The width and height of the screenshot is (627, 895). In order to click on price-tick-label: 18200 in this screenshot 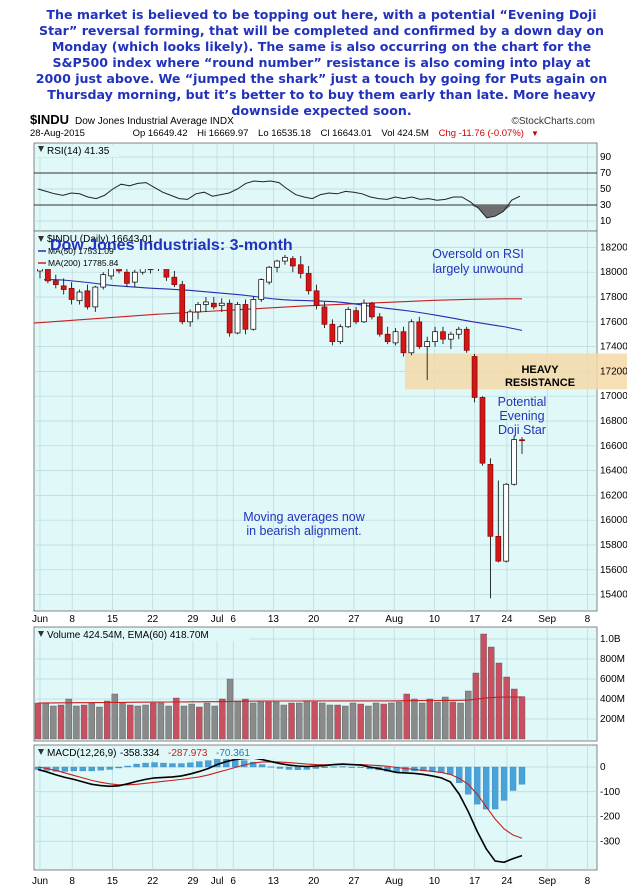, I will do `click(613, 247)`.